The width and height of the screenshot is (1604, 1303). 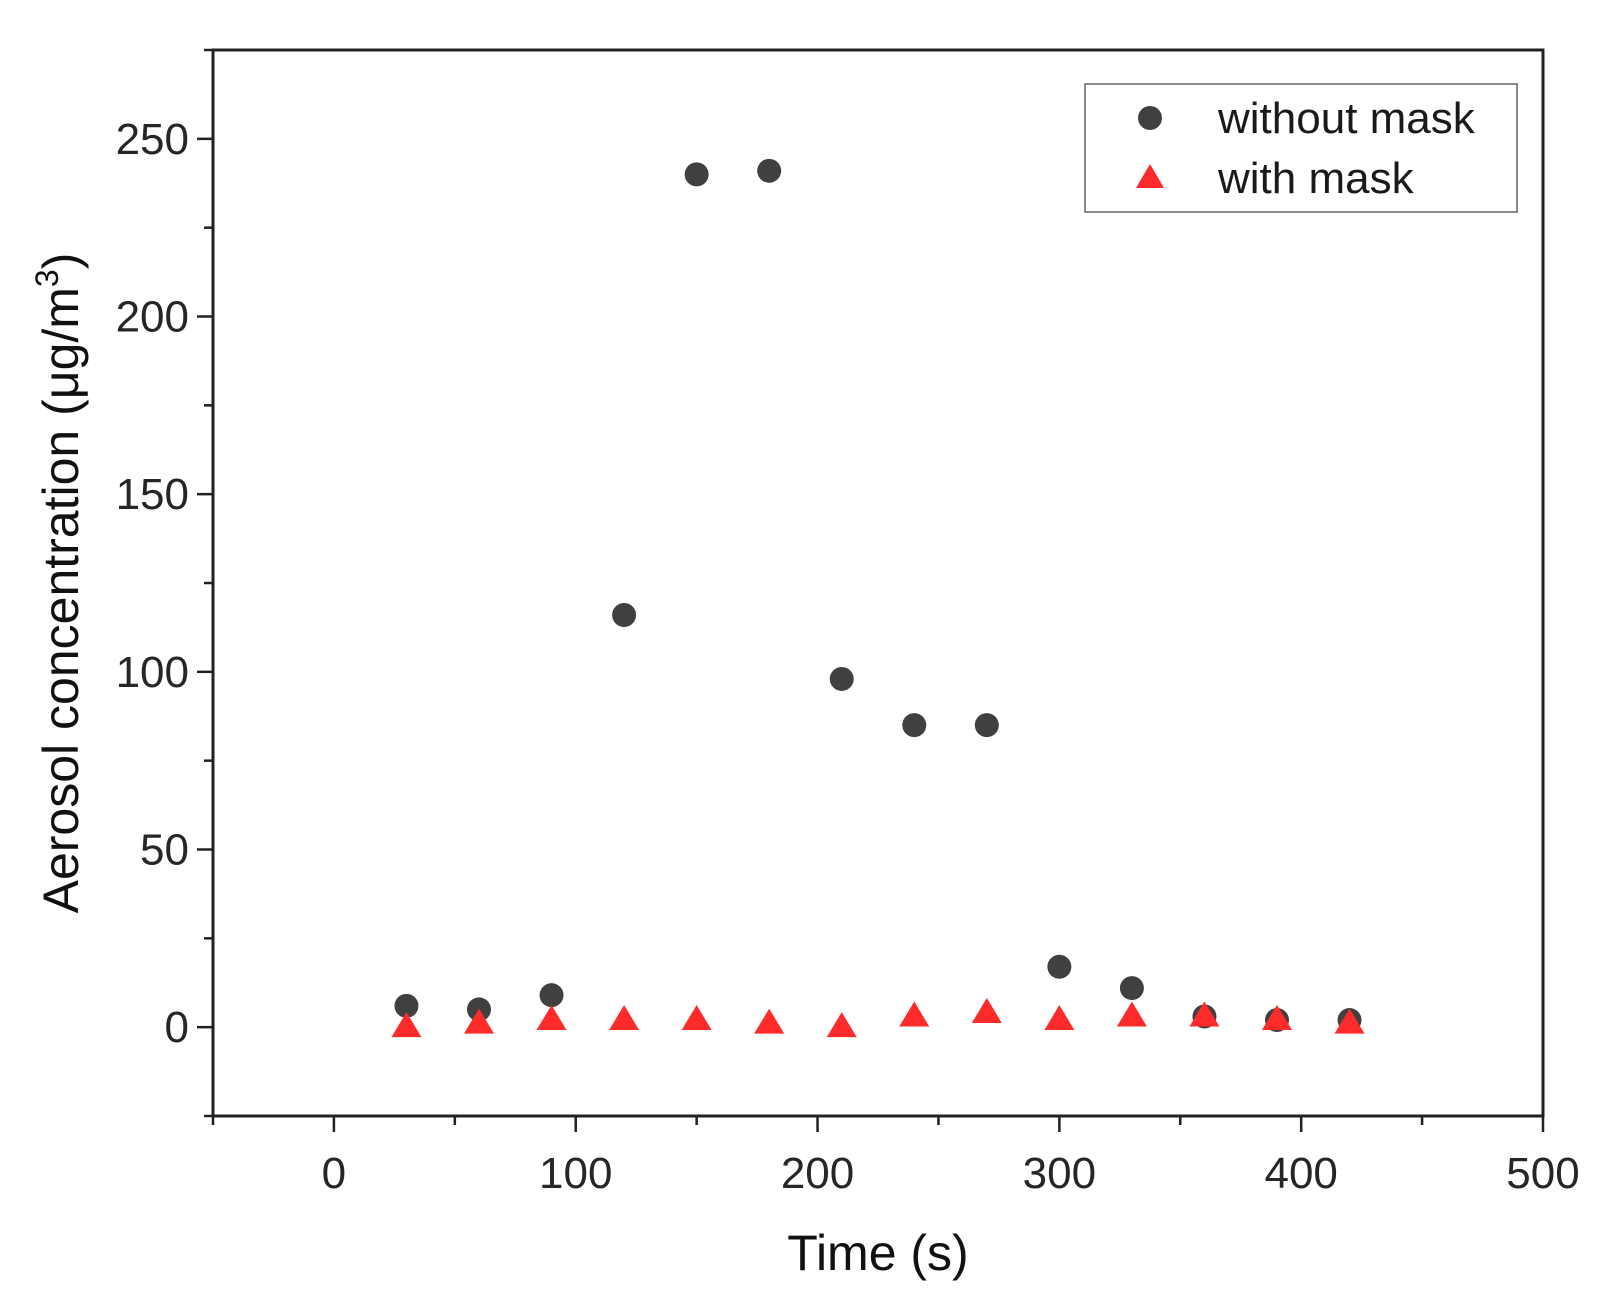 I want to click on x-axis-title: Time (s), so click(x=877, y=1253).